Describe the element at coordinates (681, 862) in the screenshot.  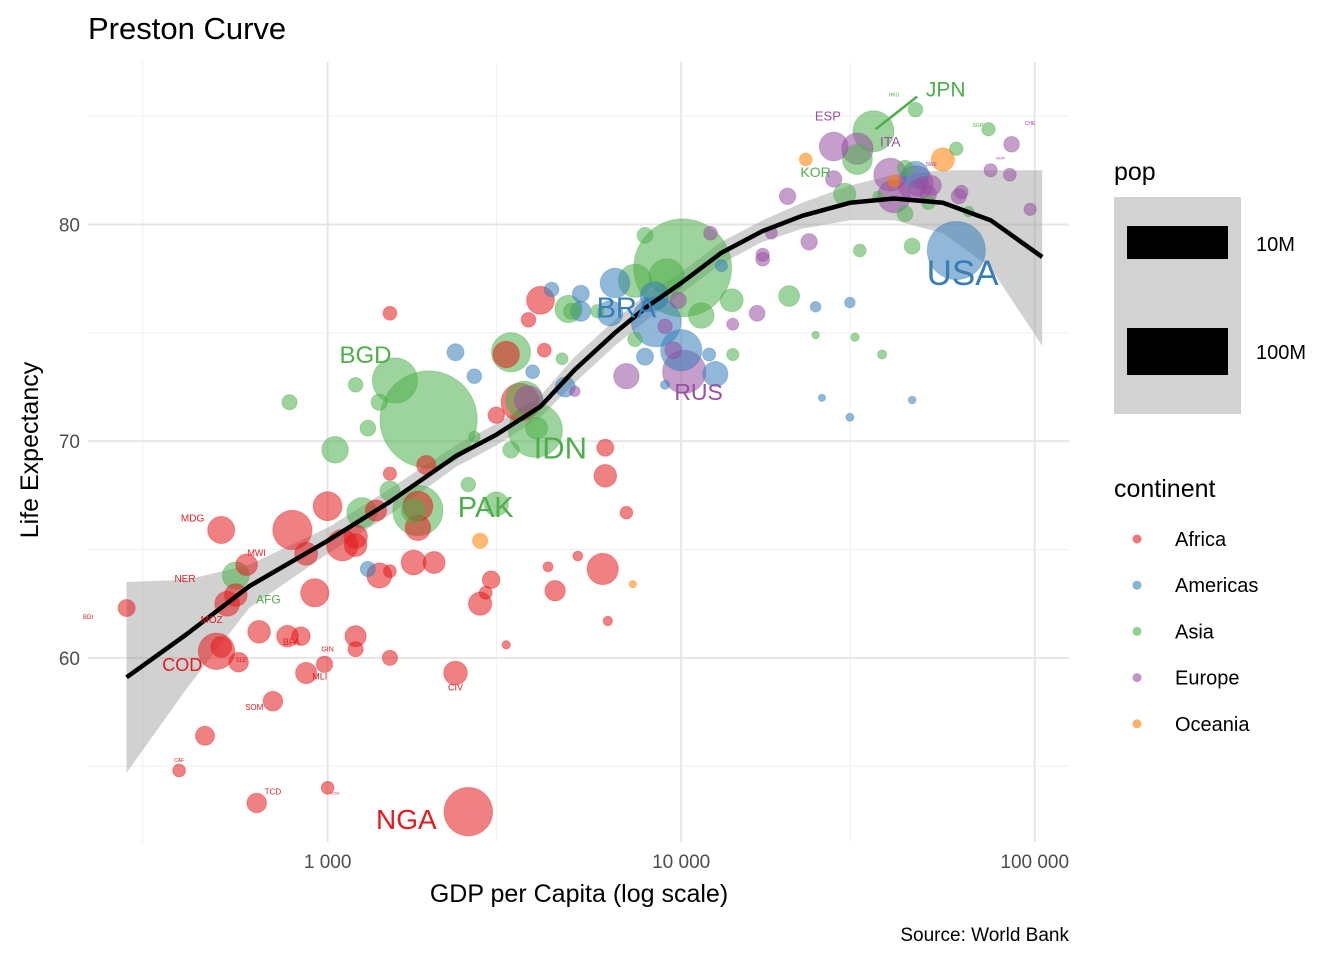
I see `x-tick-label-1: 10 000` at that location.